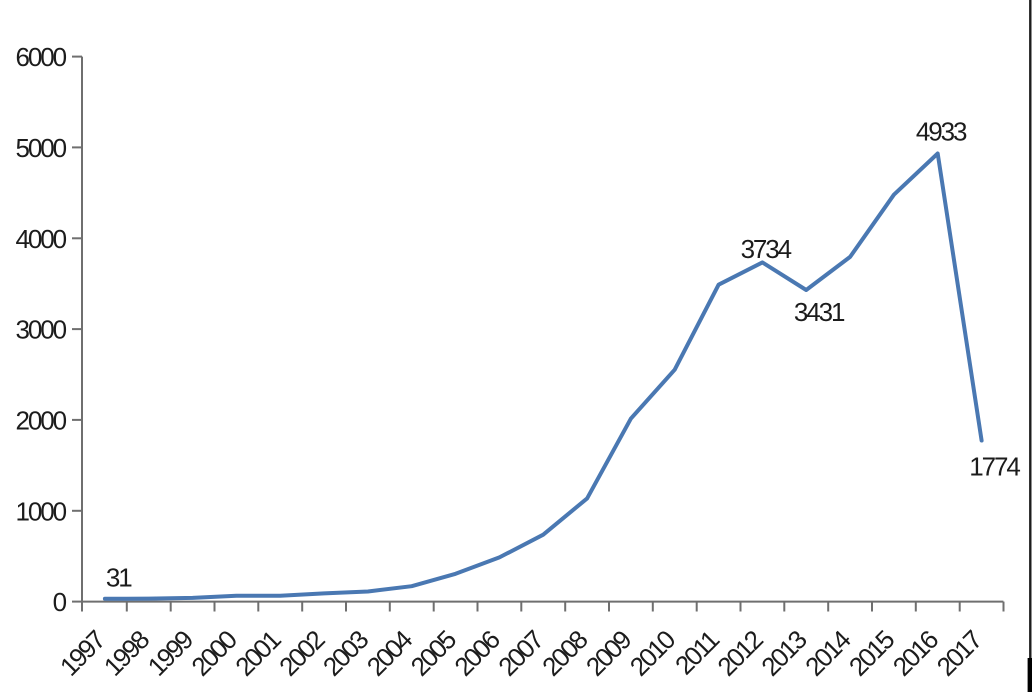  I want to click on svg-text: 0, so click(60, 602).